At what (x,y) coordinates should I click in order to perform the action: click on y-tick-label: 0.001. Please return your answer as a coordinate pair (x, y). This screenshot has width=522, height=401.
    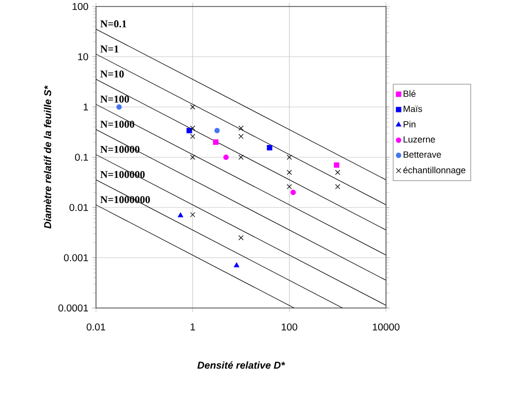
    Looking at the image, I should click on (76, 258).